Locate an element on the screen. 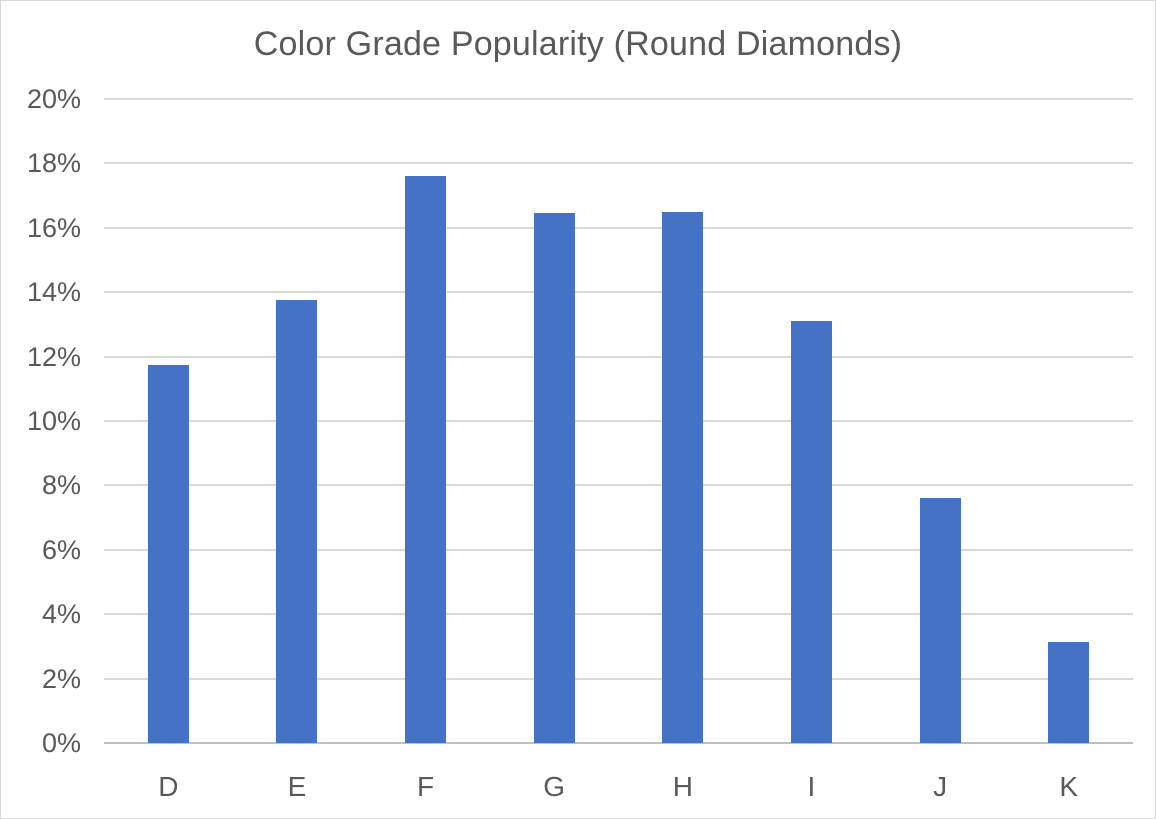 The image size is (1156, 819). x-tick-label-E: E is located at coordinates (297, 786).